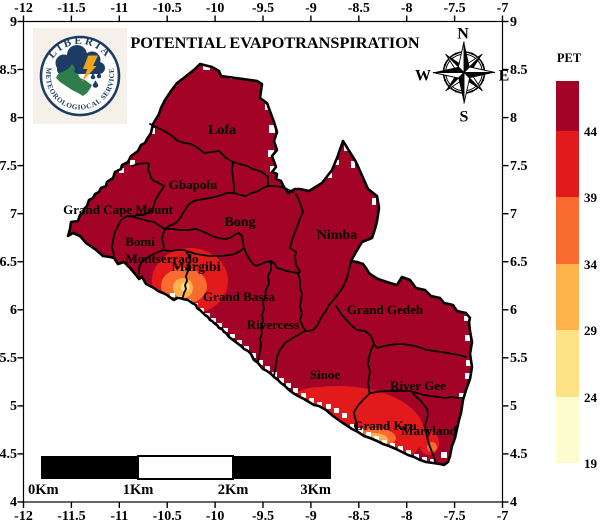  I want to click on svg-text: 24, so click(591, 397).